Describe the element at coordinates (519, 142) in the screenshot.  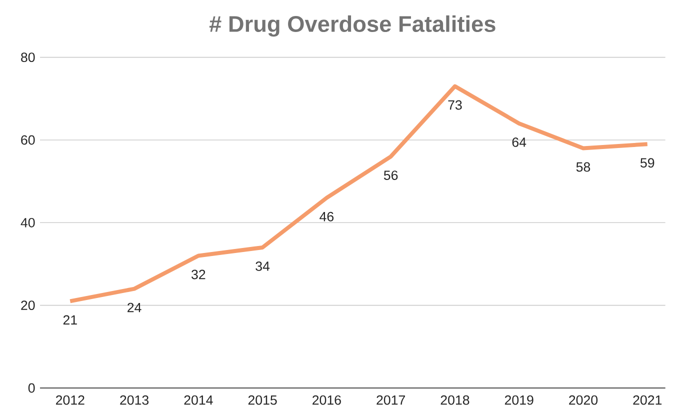
I see `data-label: 64` at that location.